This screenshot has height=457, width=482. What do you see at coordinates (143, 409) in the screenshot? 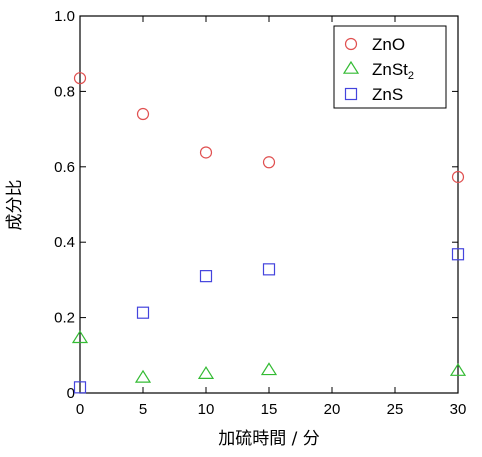
I see `x-tick-label: 5` at bounding box center [143, 409].